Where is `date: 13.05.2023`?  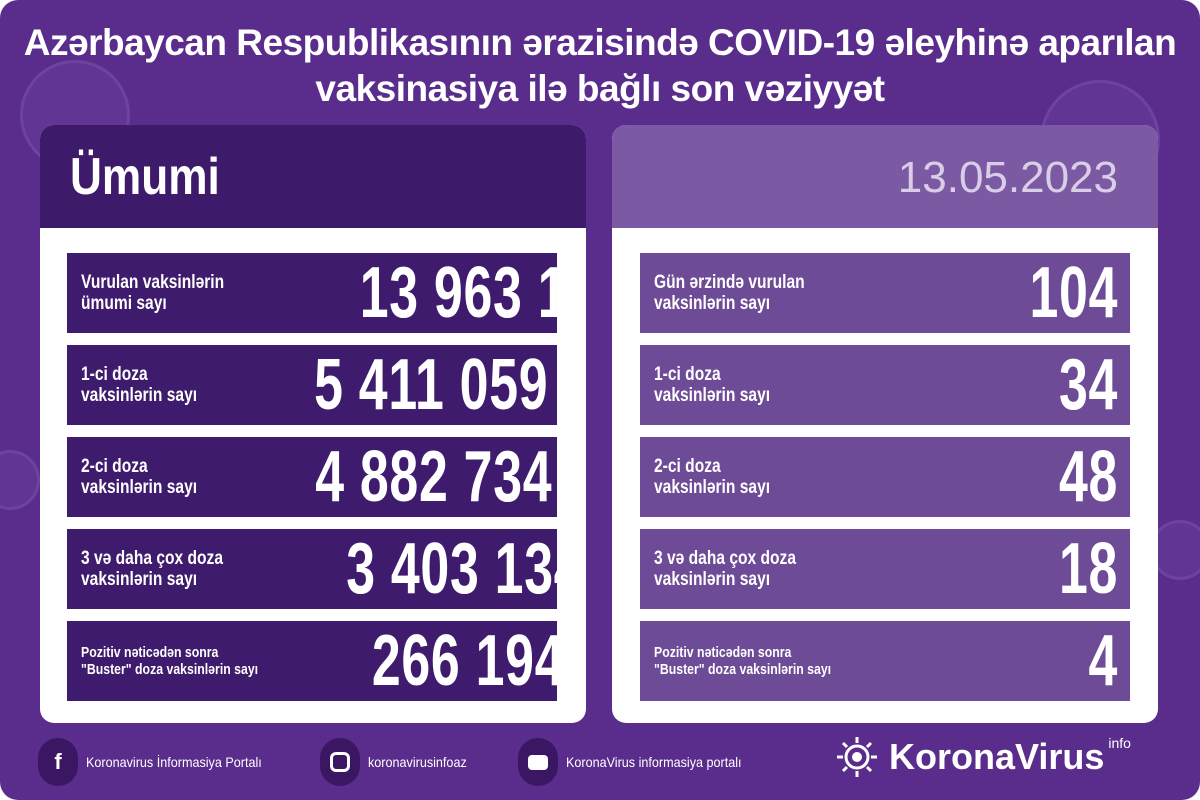 date: 13.05.2023 is located at coordinates (1007, 177).